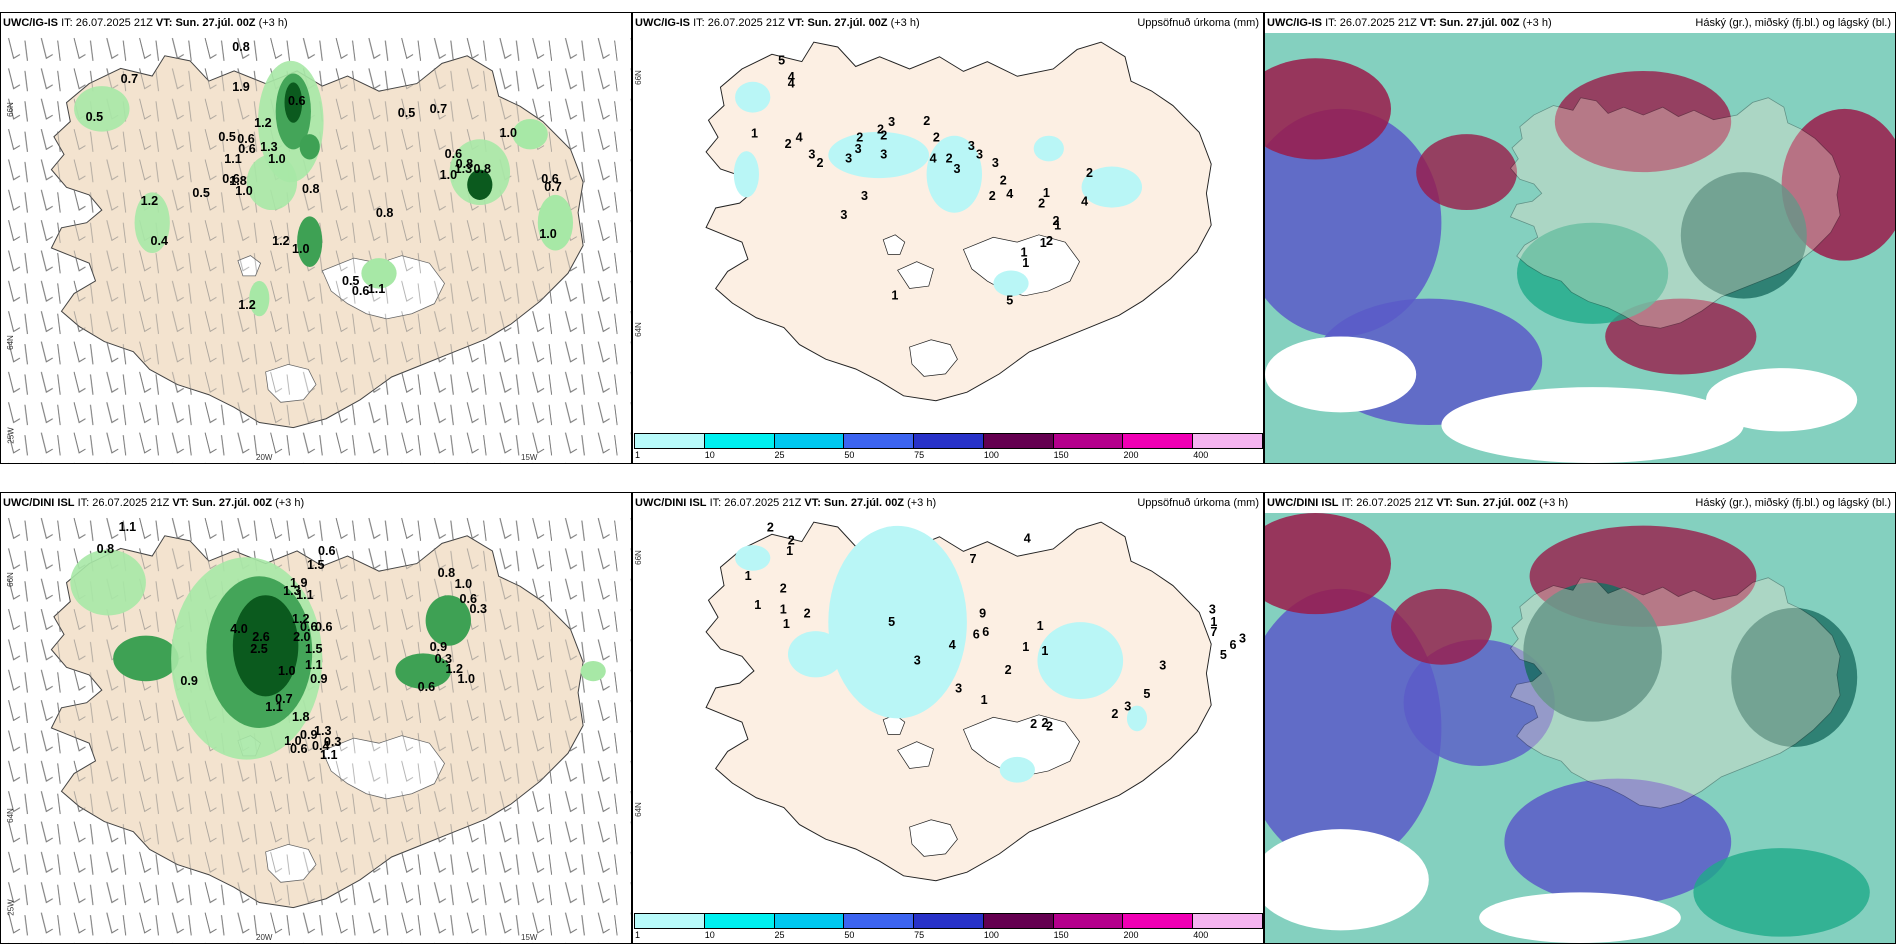  Describe the element at coordinates (671, 503) in the screenshot. I see `model-name: UWC/DINI ISL` at that location.